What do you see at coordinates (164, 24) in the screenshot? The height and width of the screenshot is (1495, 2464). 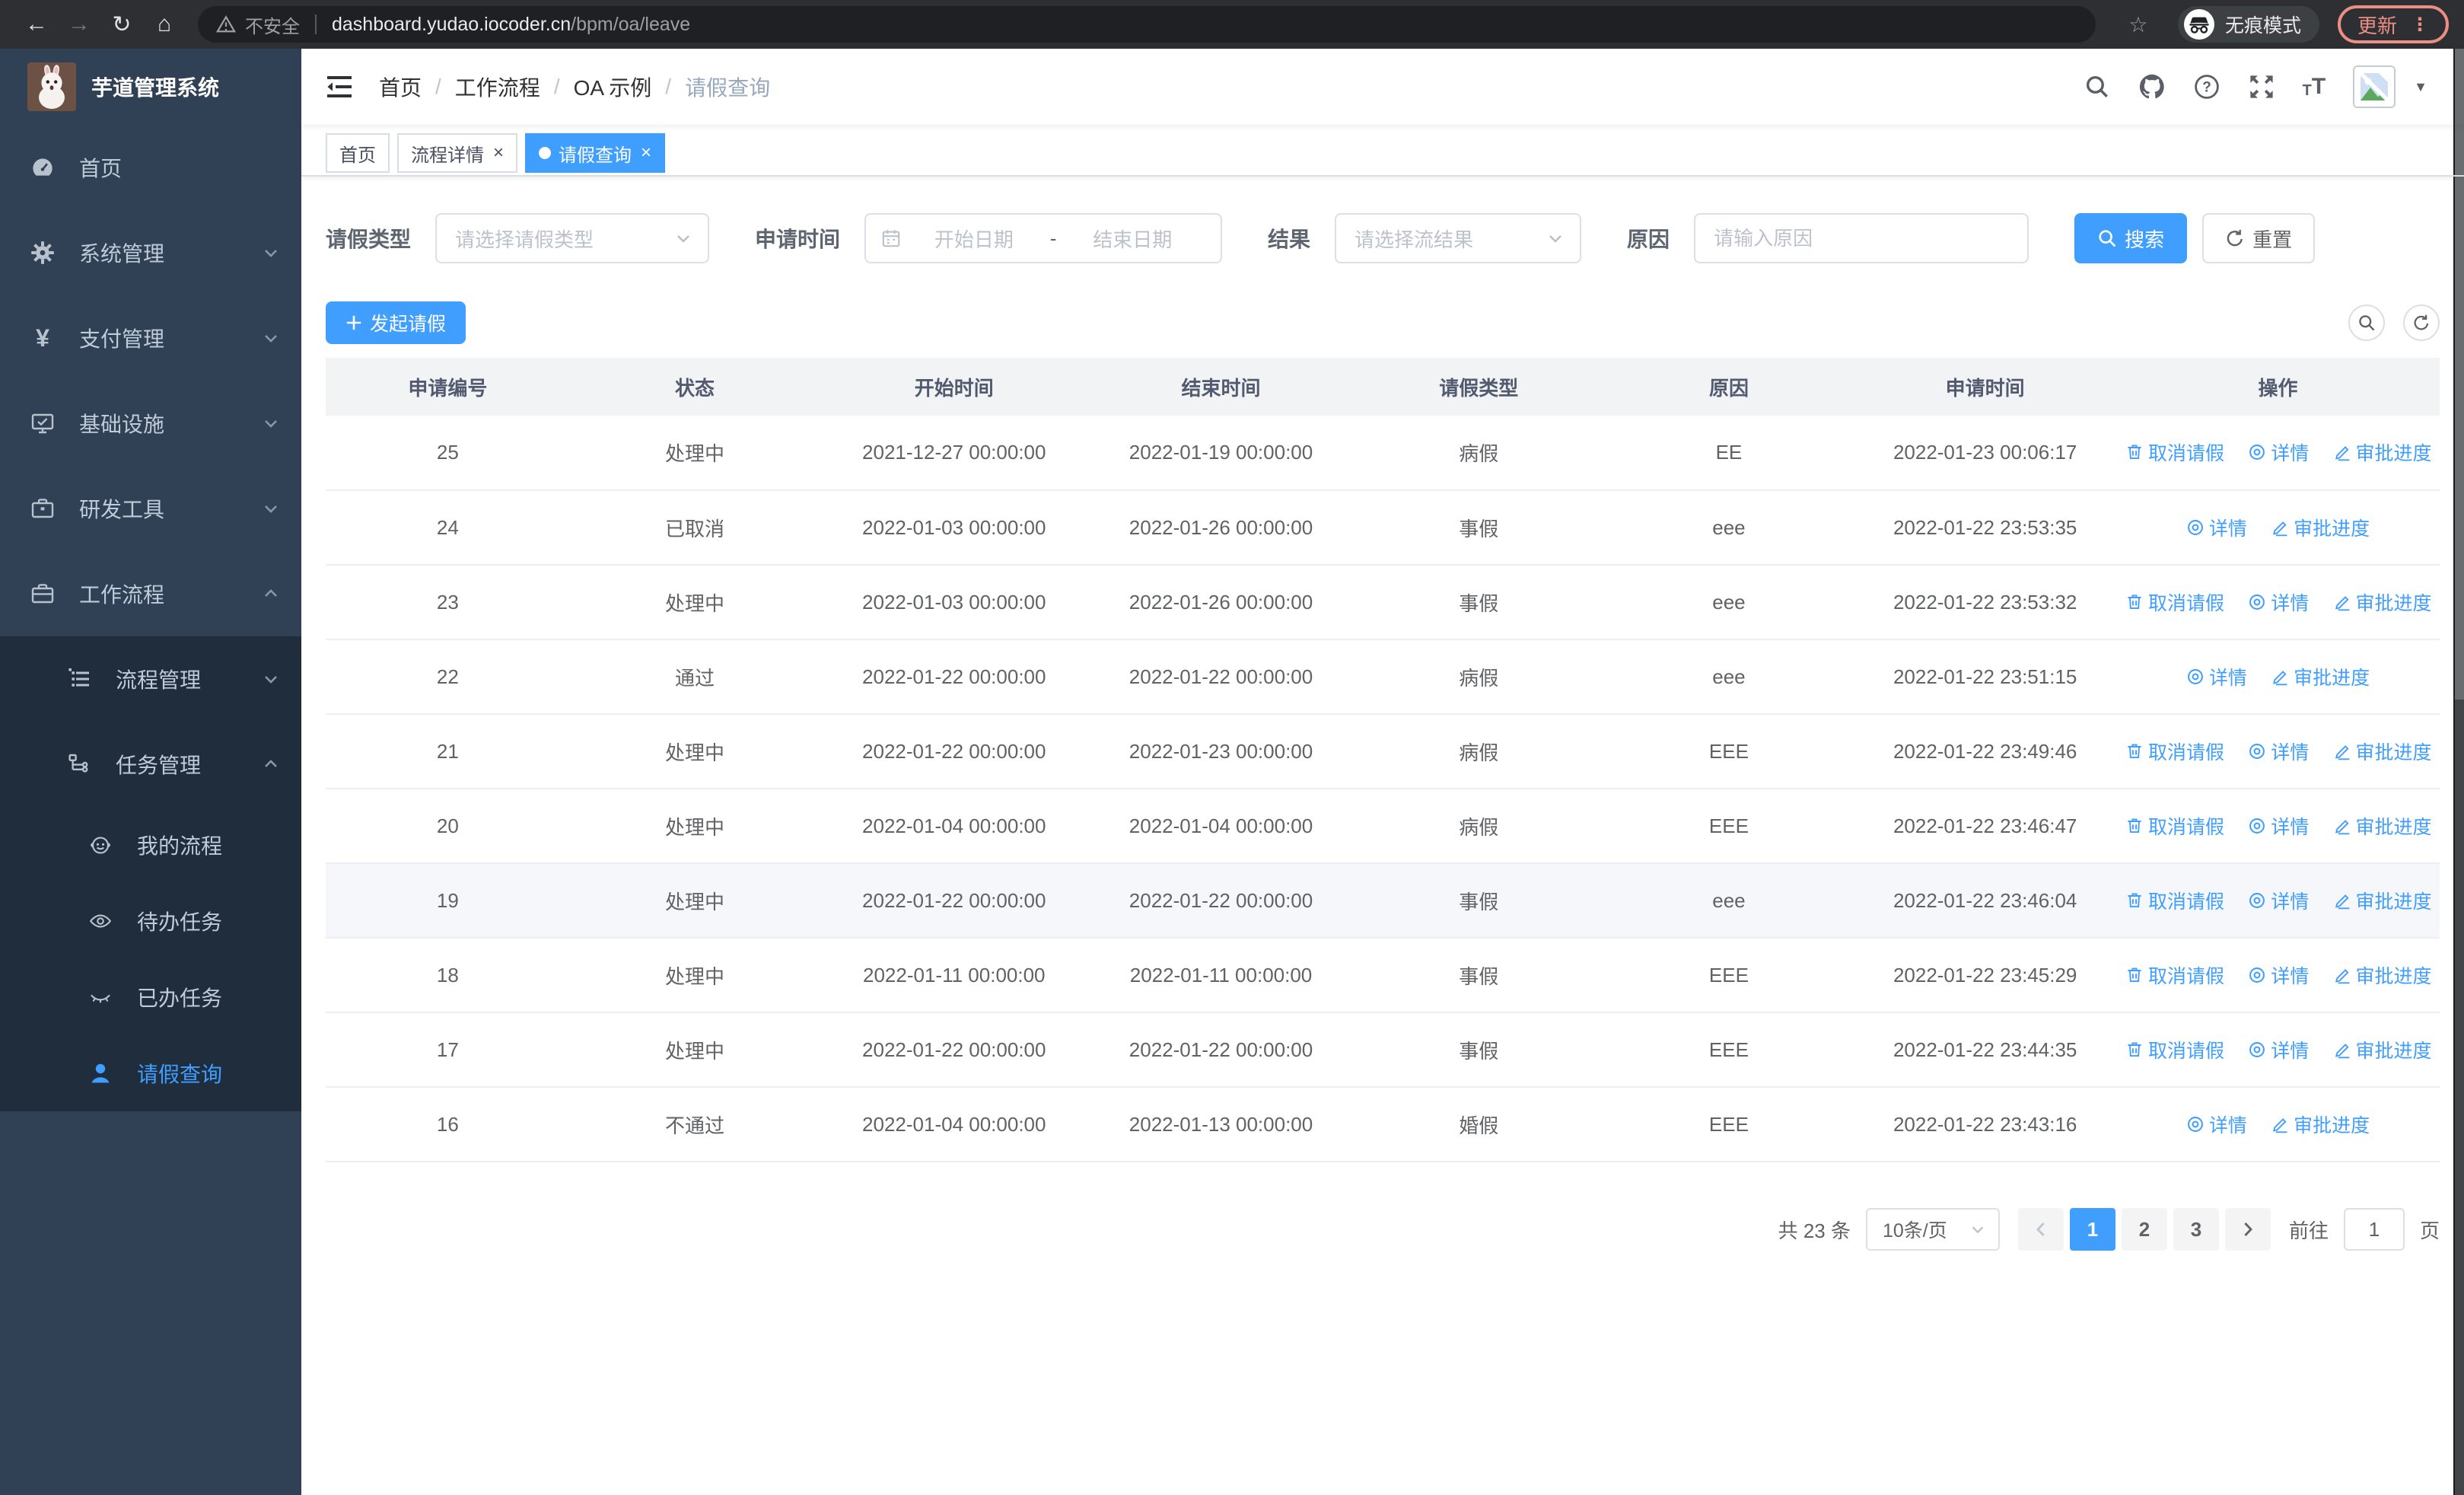 I see `home-icon: ⌂` at bounding box center [164, 24].